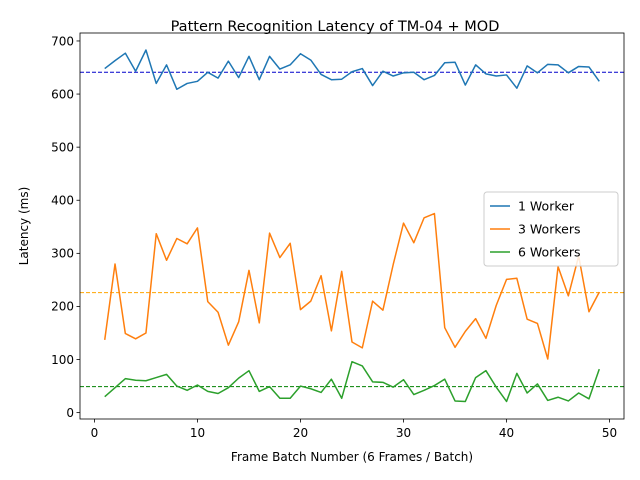 This screenshot has height=480, width=640. I want to click on y-tick-label: 500, so click(62, 147).